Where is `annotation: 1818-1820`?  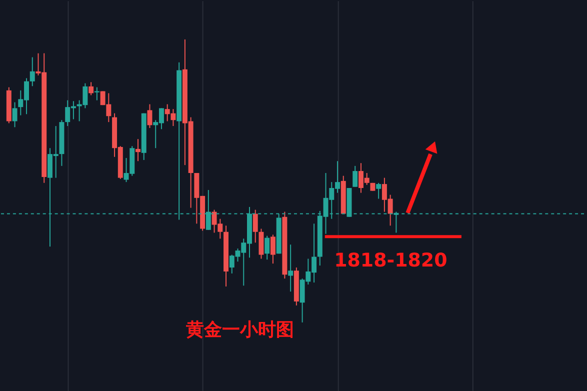
annotation: 1818-1820 is located at coordinates (391, 261).